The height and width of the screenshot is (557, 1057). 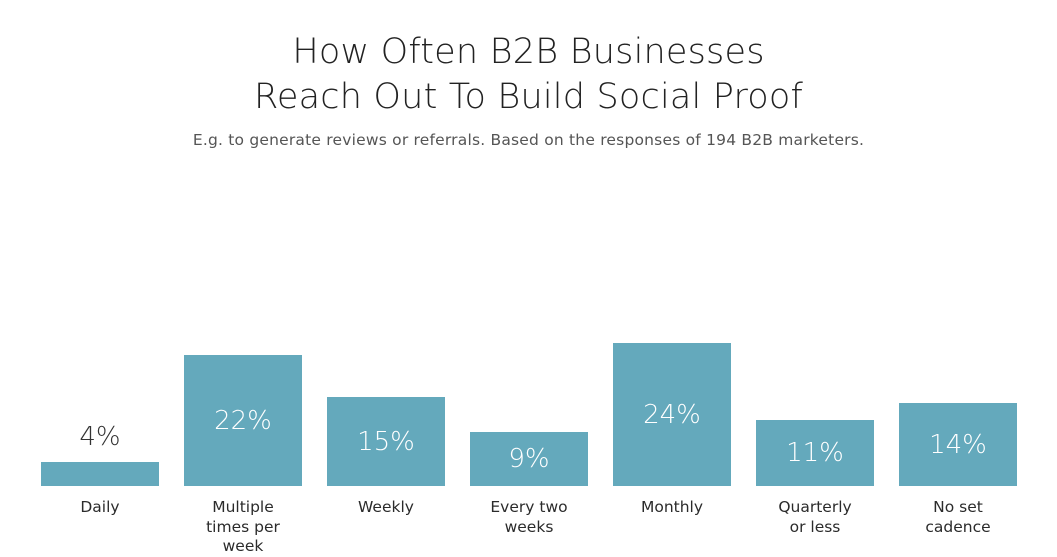 I want to click on data-label-1: 22%, so click(x=243, y=420).